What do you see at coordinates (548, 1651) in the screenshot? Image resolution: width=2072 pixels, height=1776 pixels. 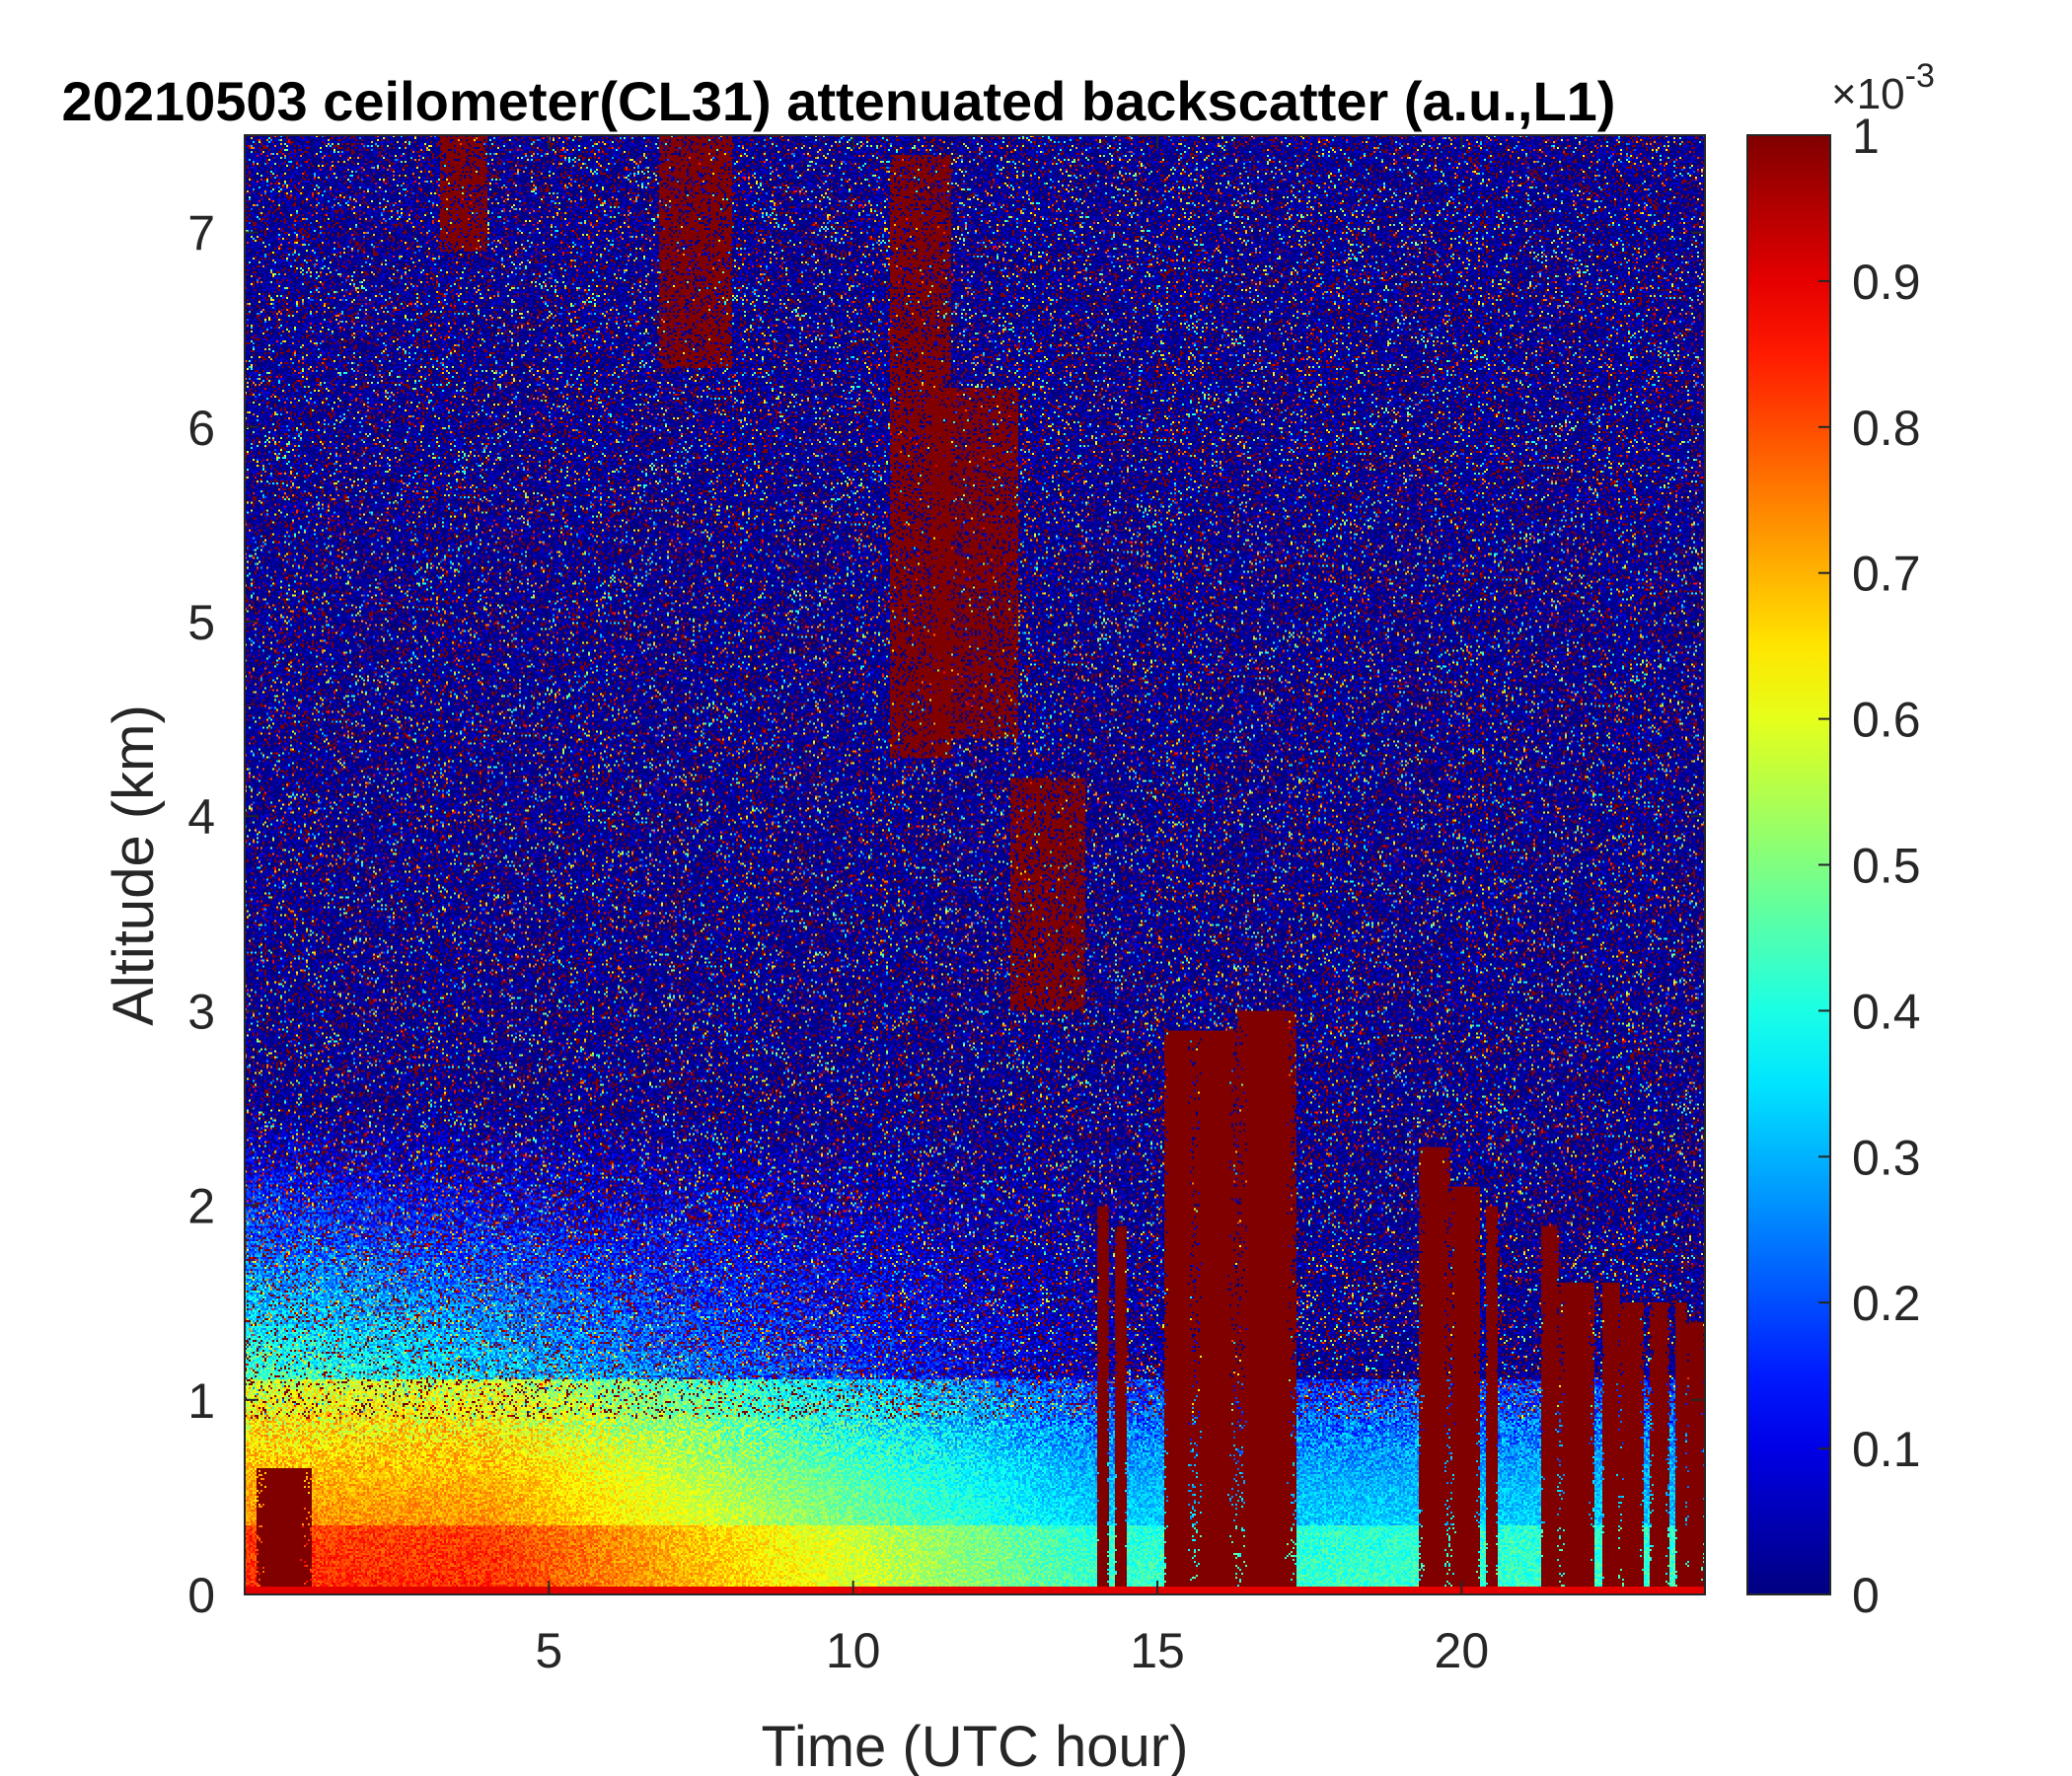 I see `x-tick-label: 5` at bounding box center [548, 1651].